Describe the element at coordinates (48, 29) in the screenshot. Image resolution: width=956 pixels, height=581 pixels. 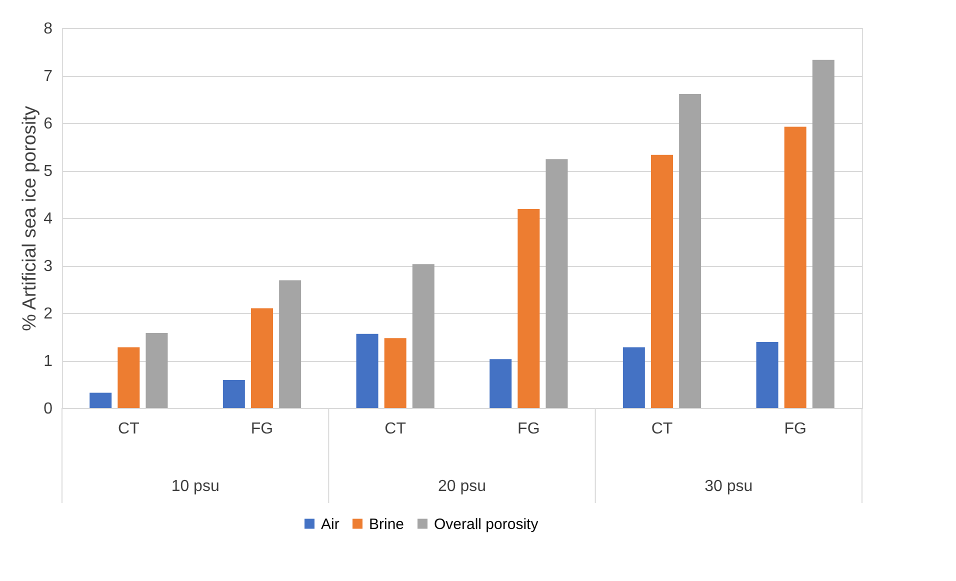
I see `y-tick-label: 8` at that location.